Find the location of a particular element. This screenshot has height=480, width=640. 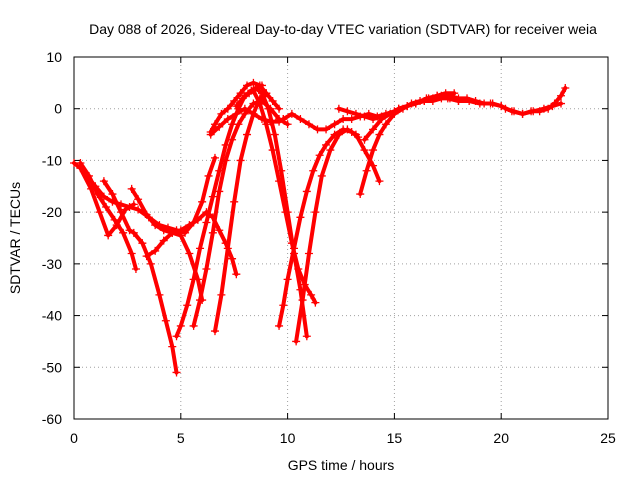

y-tick-label: 10 is located at coordinates (54, 57).